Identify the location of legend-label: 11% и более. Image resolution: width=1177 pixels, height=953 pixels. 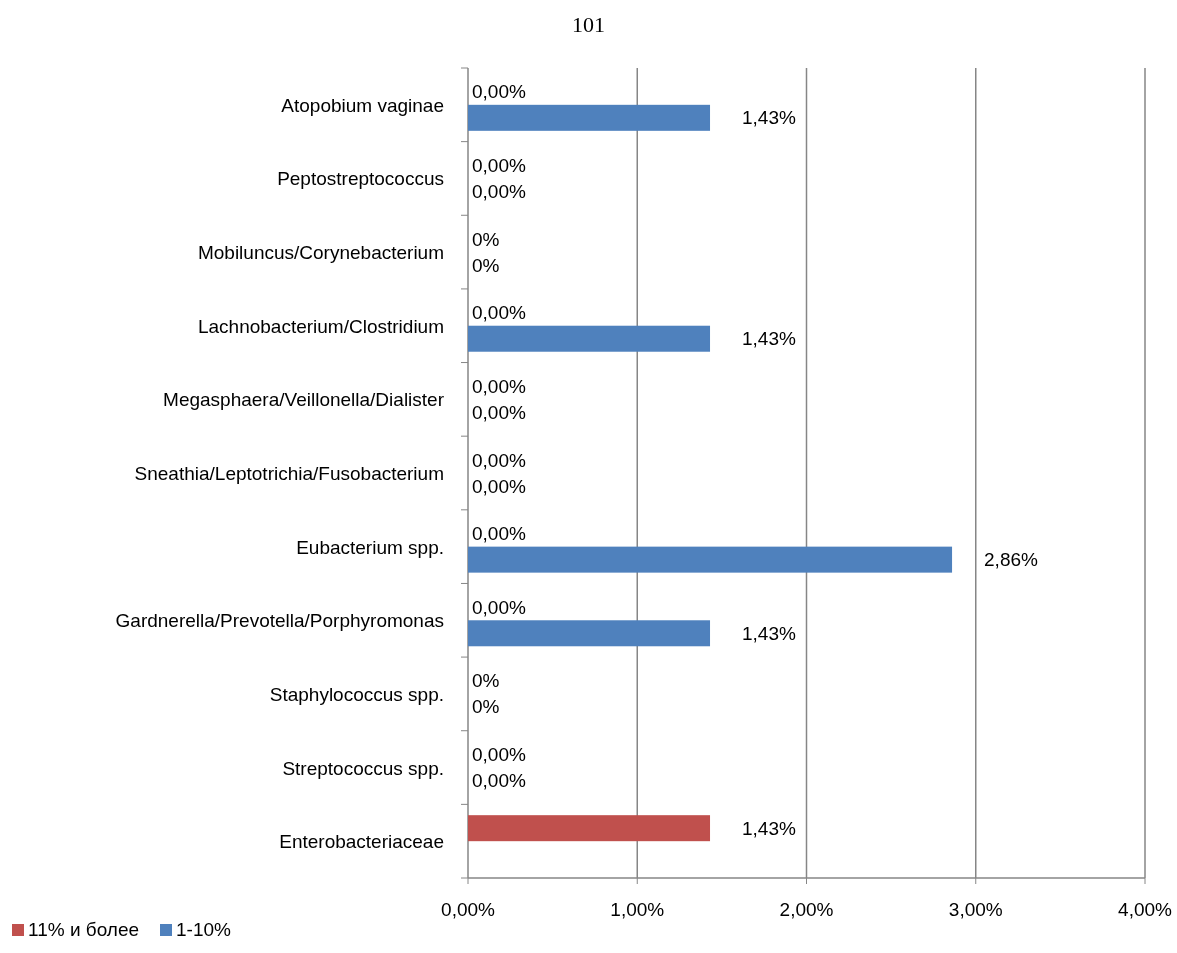
(84, 929).